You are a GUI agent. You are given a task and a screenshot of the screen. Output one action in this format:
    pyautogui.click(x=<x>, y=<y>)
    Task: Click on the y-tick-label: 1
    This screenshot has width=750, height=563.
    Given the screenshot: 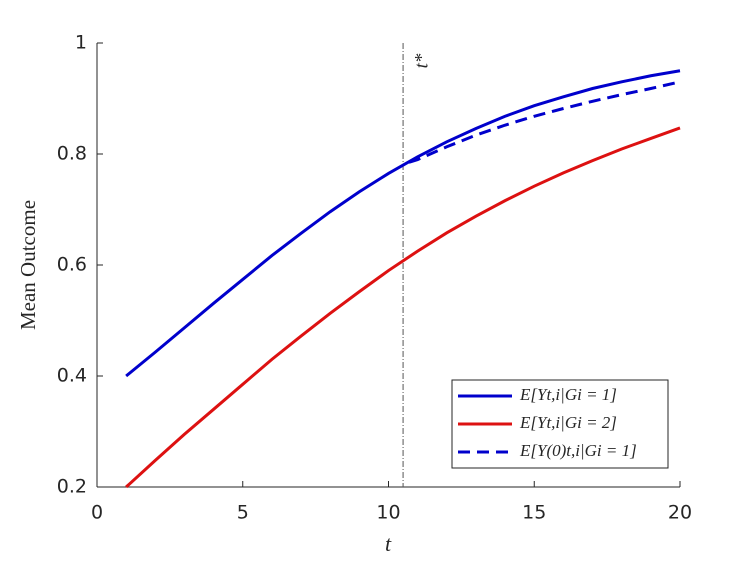 What is the action you would take?
    pyautogui.click(x=81, y=43)
    